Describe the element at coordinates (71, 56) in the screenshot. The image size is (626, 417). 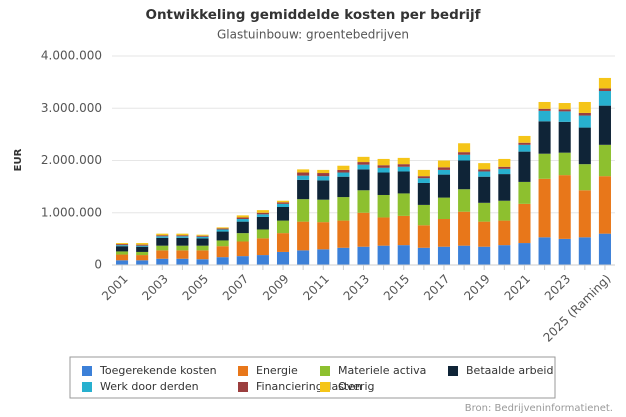
I see `y-tick-label: 4.000.000` at that location.